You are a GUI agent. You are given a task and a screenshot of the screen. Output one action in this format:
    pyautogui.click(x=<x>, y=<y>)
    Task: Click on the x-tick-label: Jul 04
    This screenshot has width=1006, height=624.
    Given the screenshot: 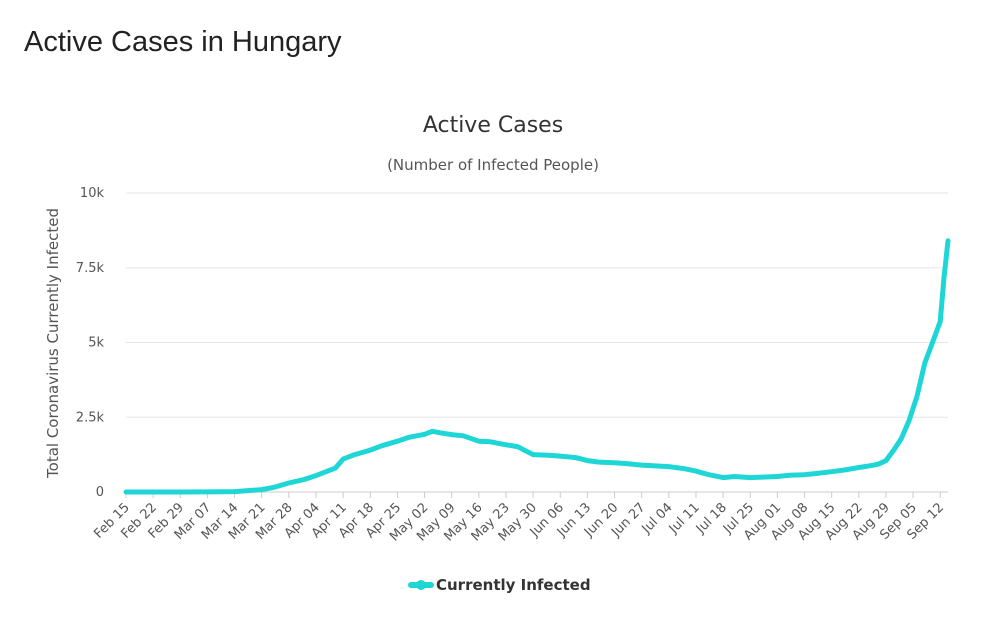 What is the action you would take?
    pyautogui.click(x=657, y=518)
    